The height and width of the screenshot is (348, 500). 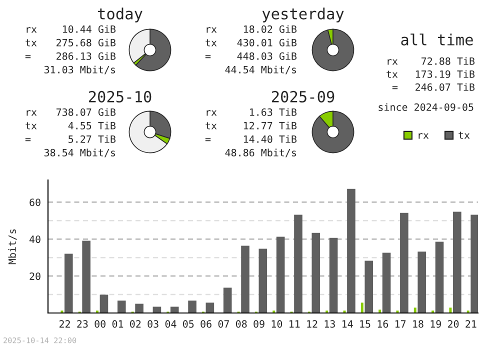 I want to click on text: 738.07 GiB, so click(x=86, y=112).